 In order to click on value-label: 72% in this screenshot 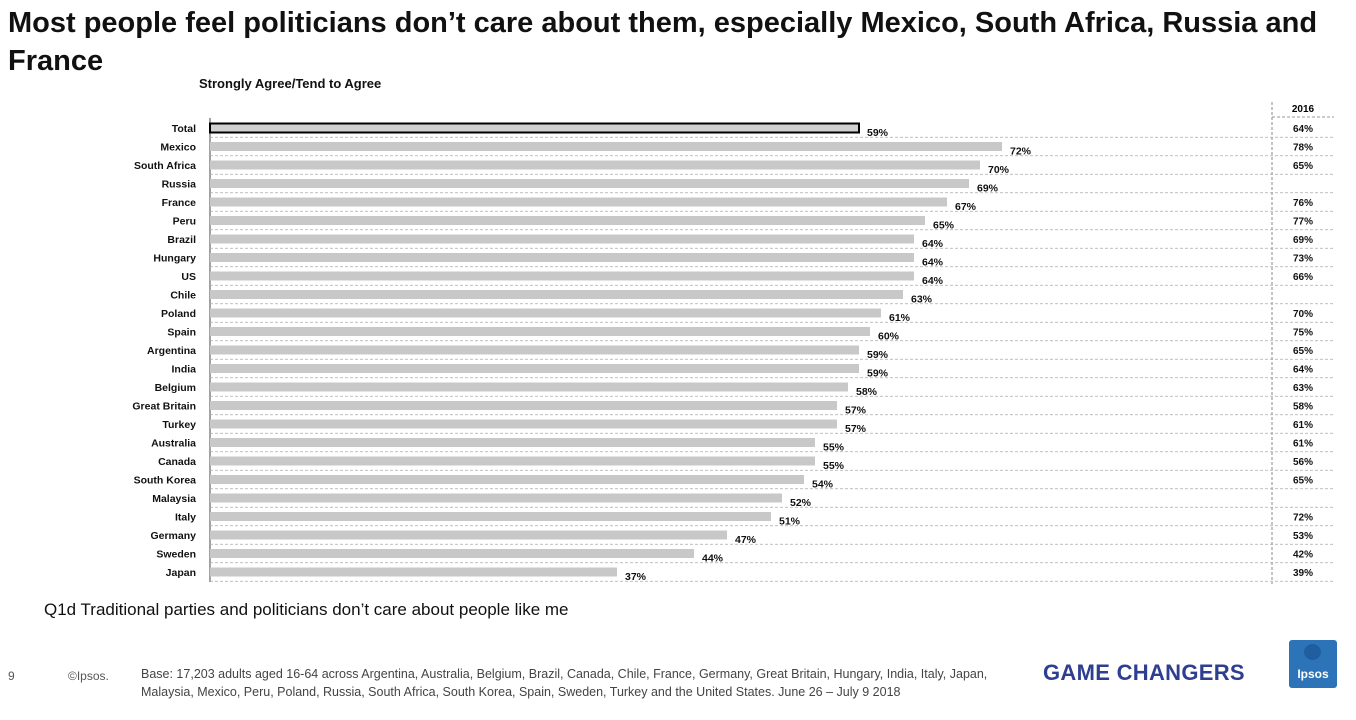, I will do `click(1021, 152)`.